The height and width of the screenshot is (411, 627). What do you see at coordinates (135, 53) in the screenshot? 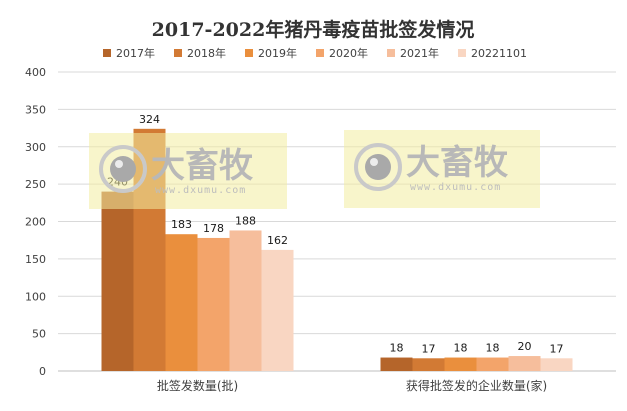
I see `legend-label: 2017年` at bounding box center [135, 53].